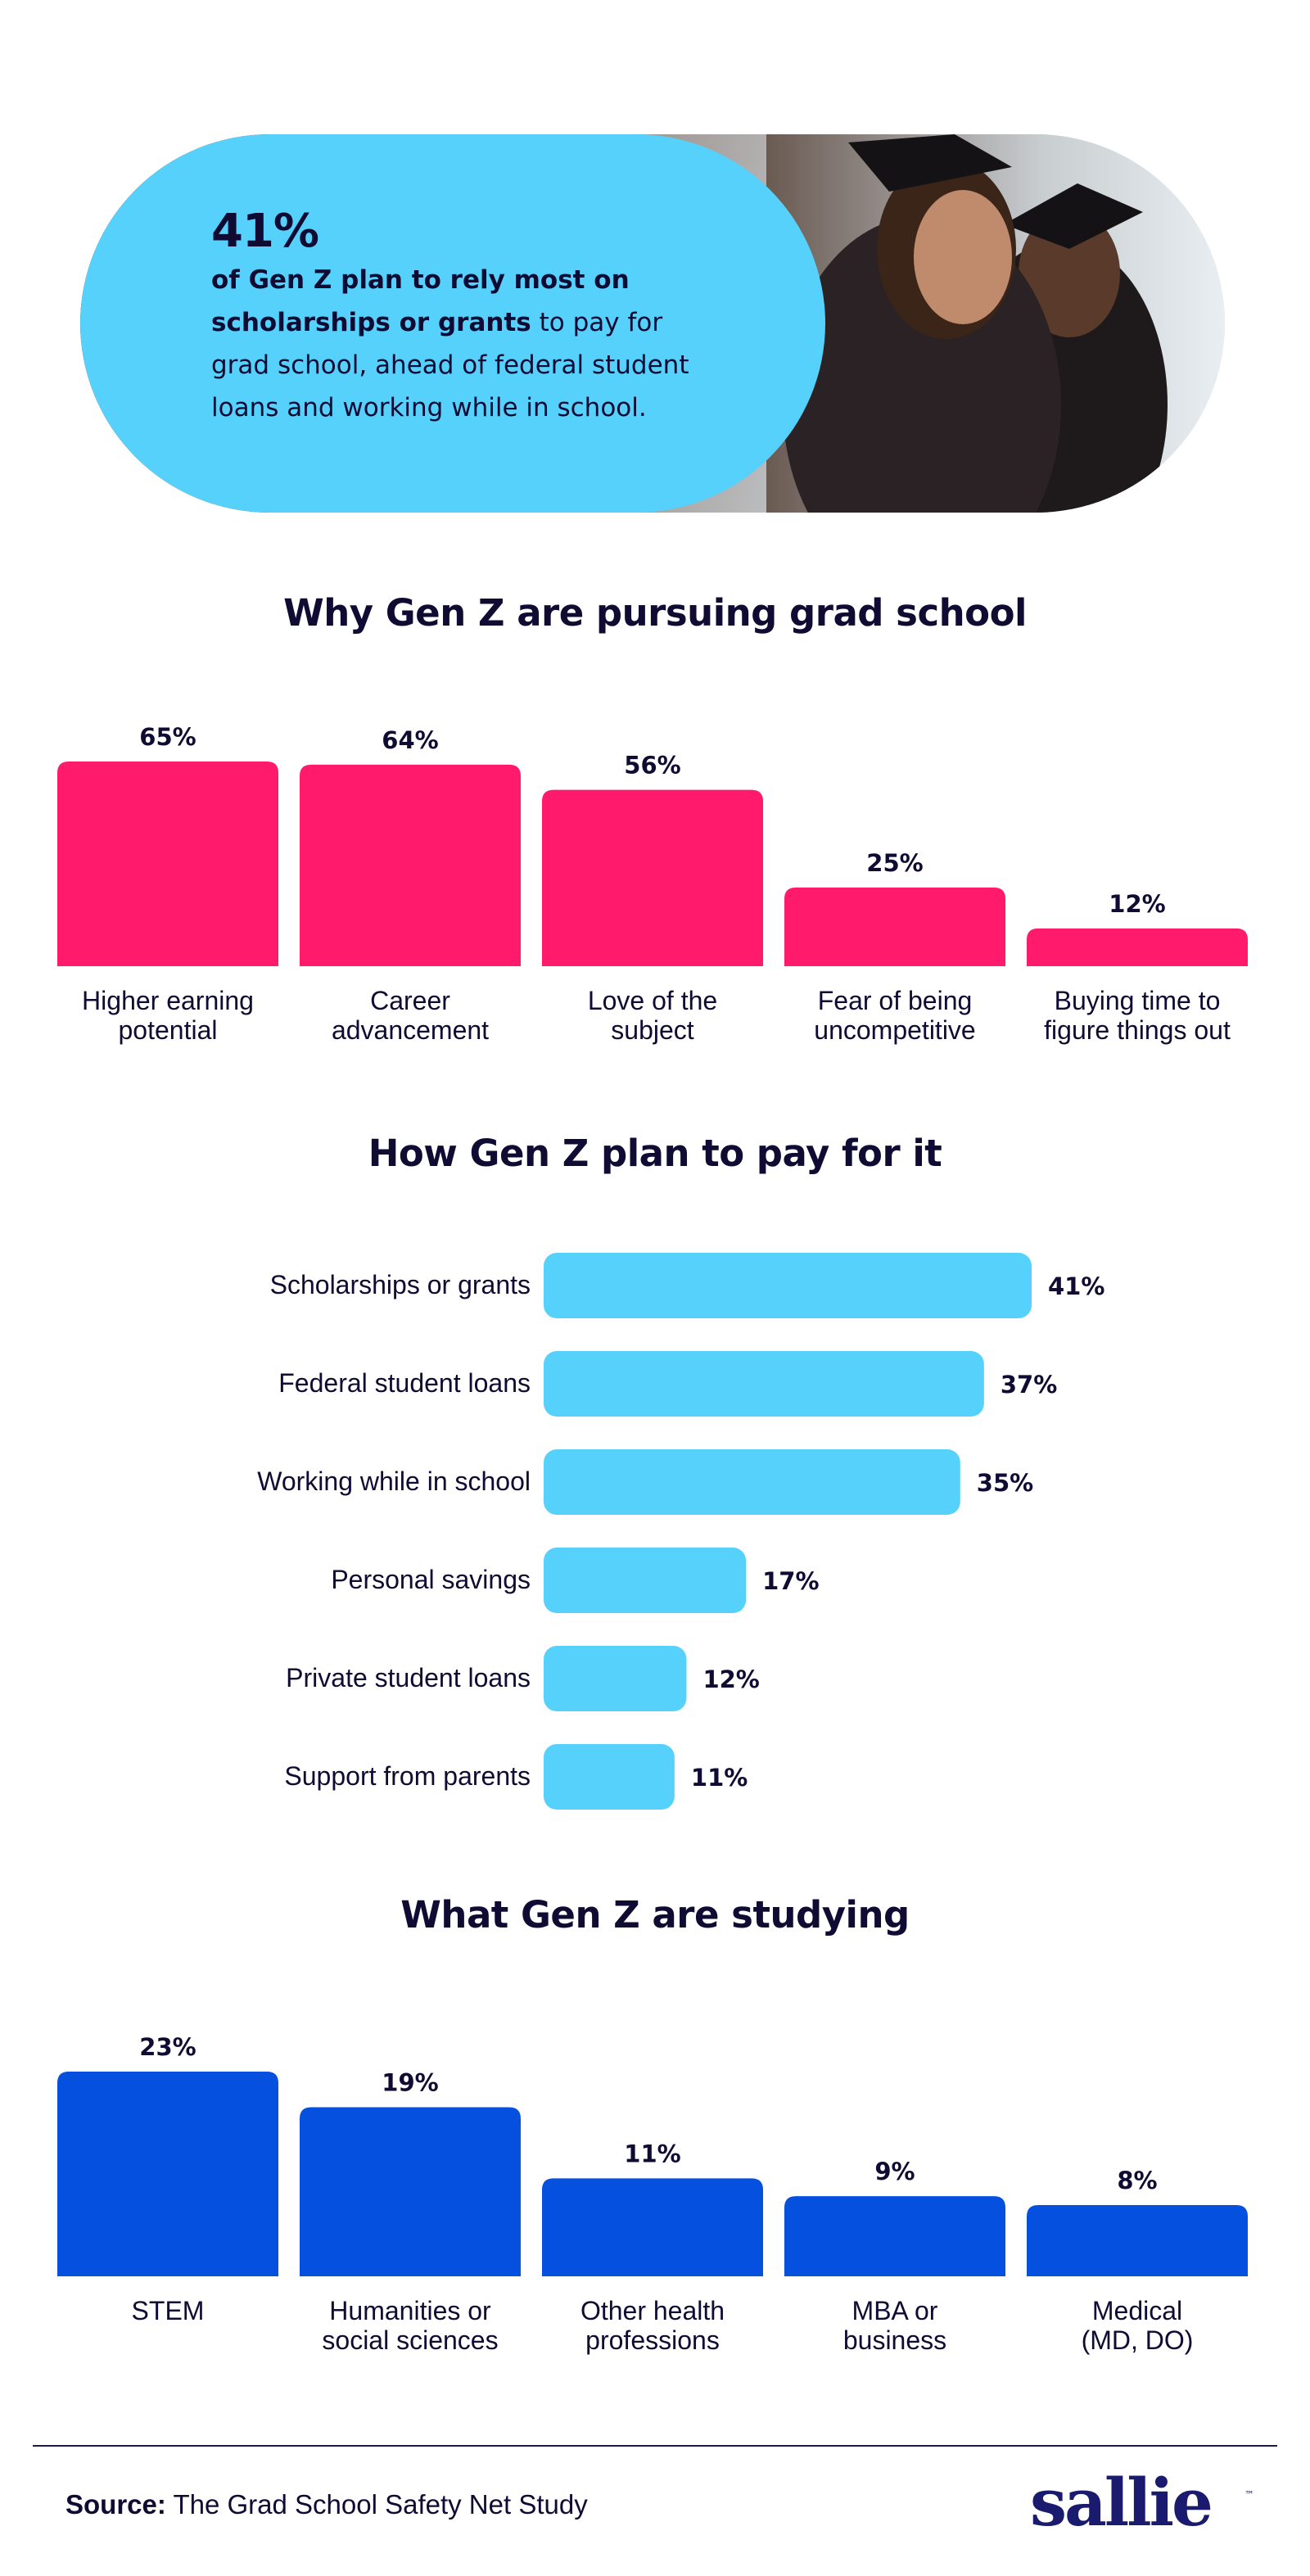 The image size is (1310, 2576). I want to click on studying-category-line: business, so click(895, 2340).